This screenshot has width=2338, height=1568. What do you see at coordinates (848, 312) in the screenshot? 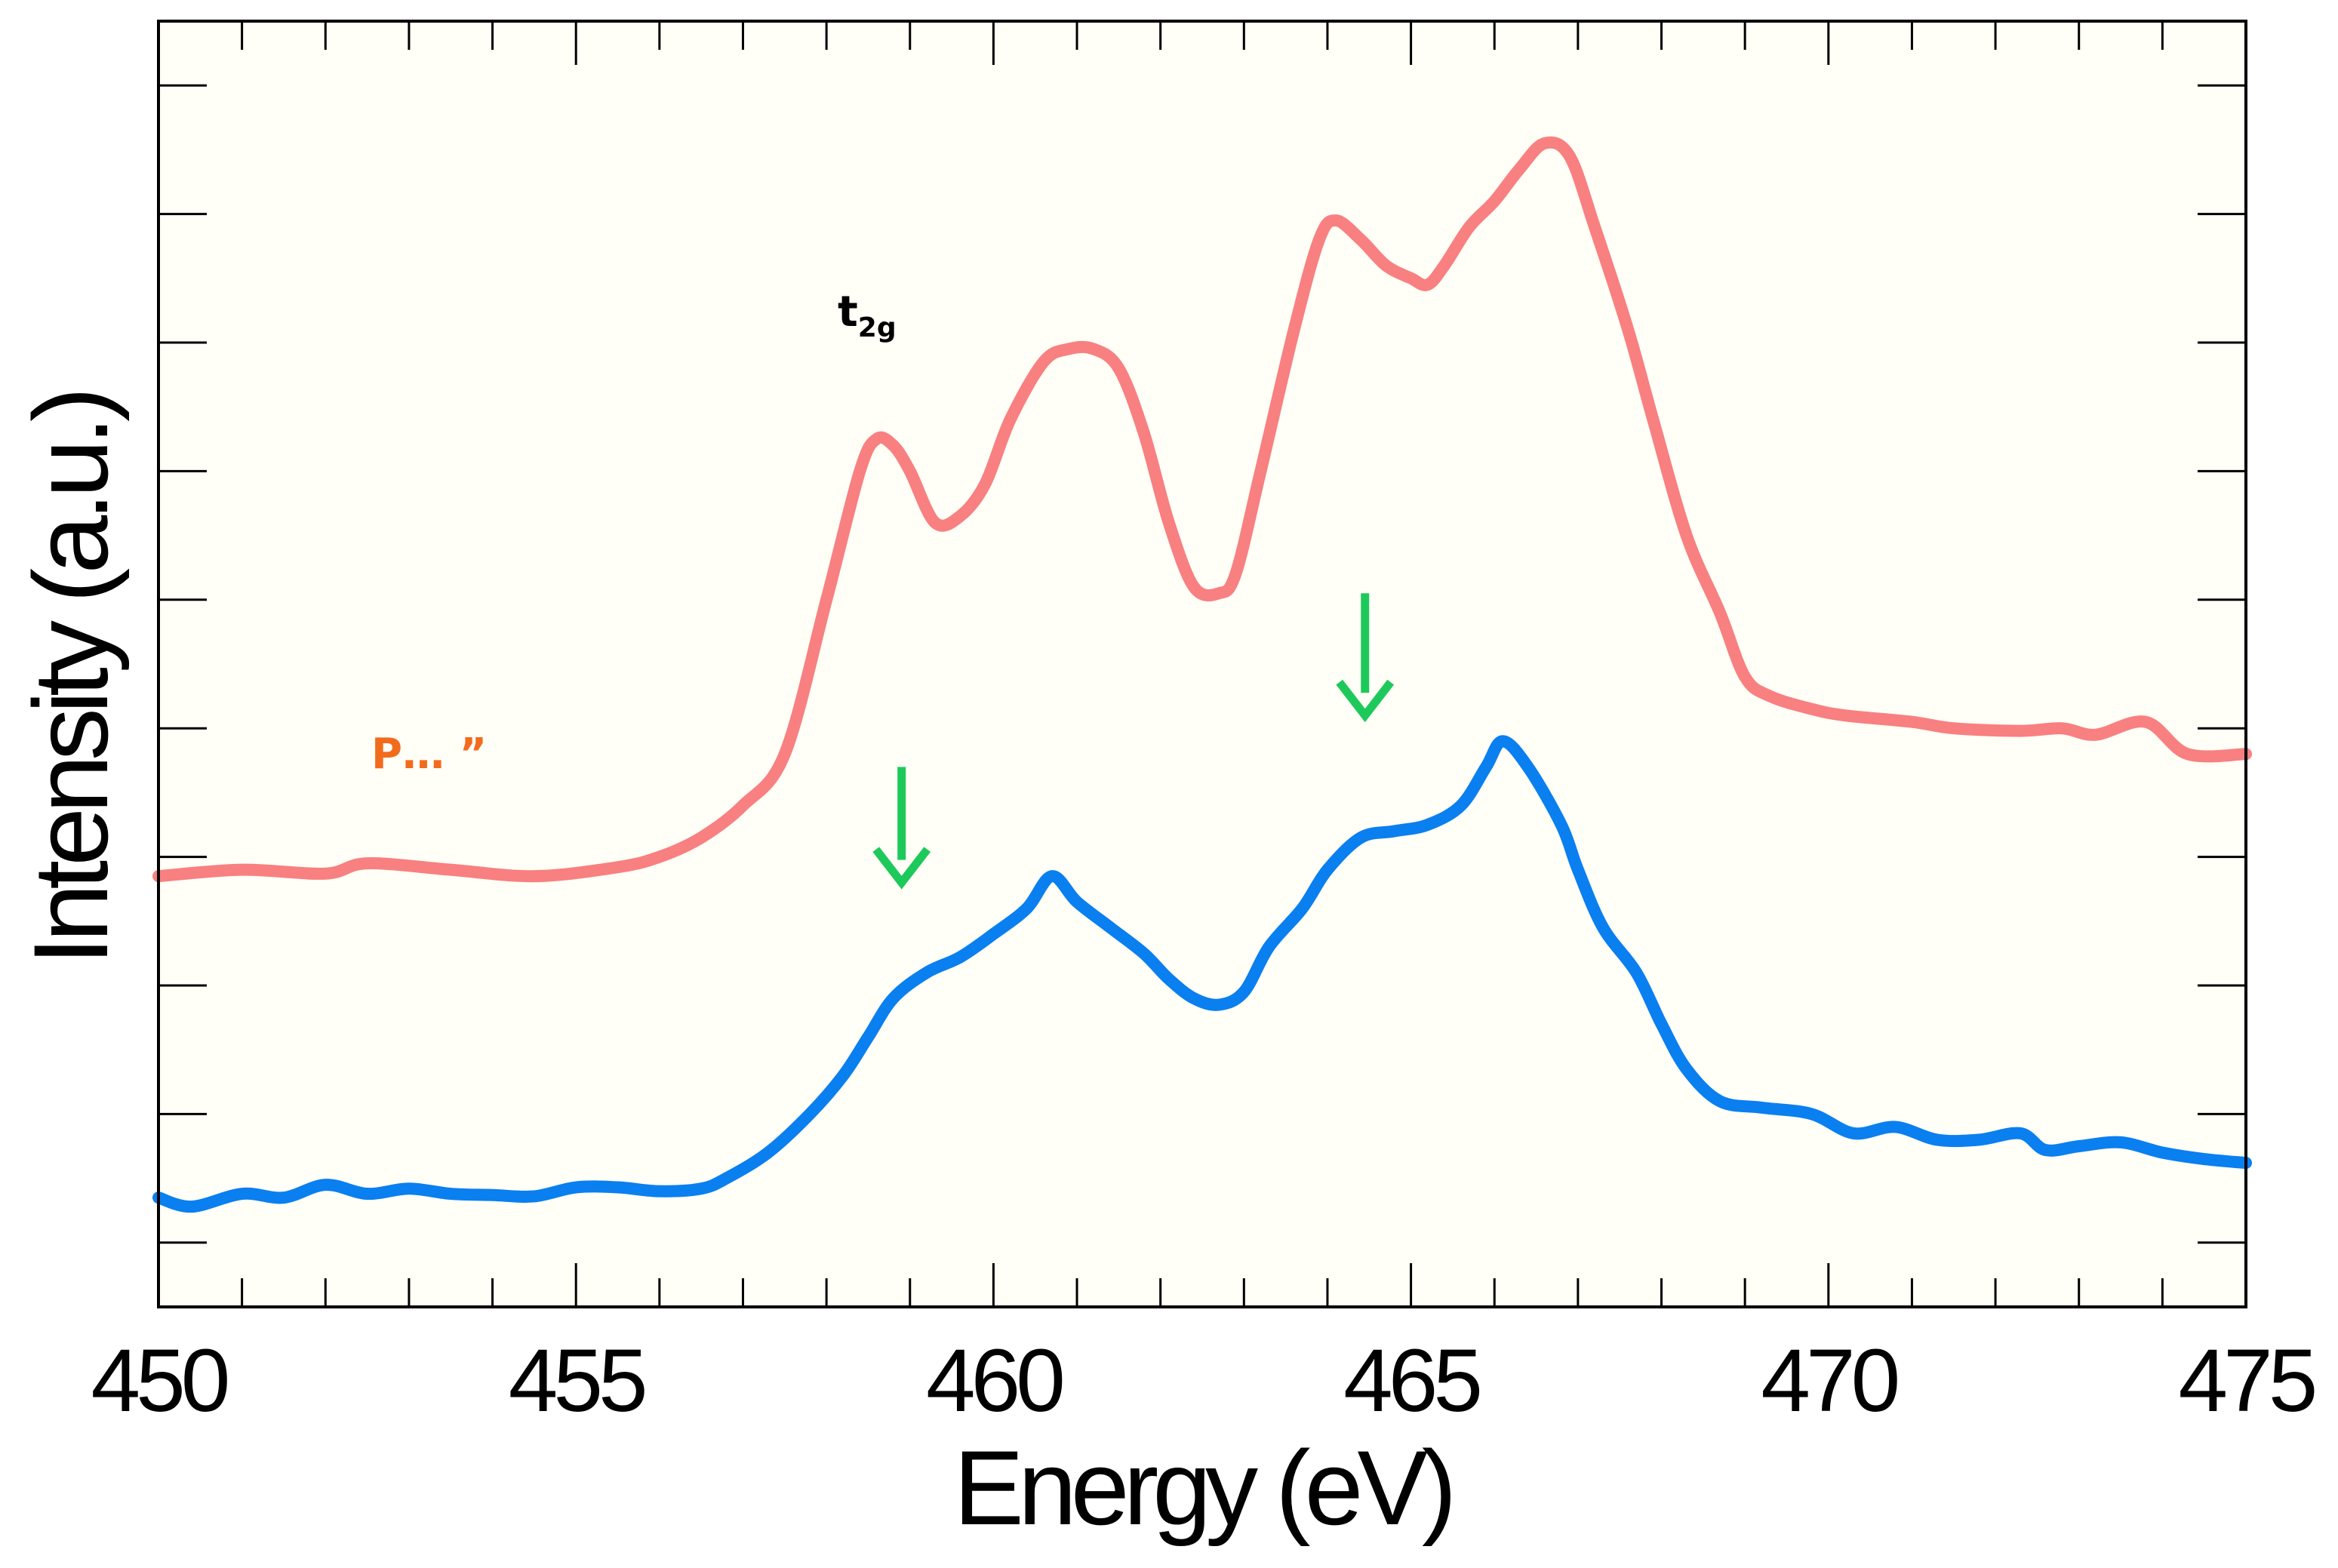
I see `t2g-annotation-main: t` at bounding box center [848, 312].